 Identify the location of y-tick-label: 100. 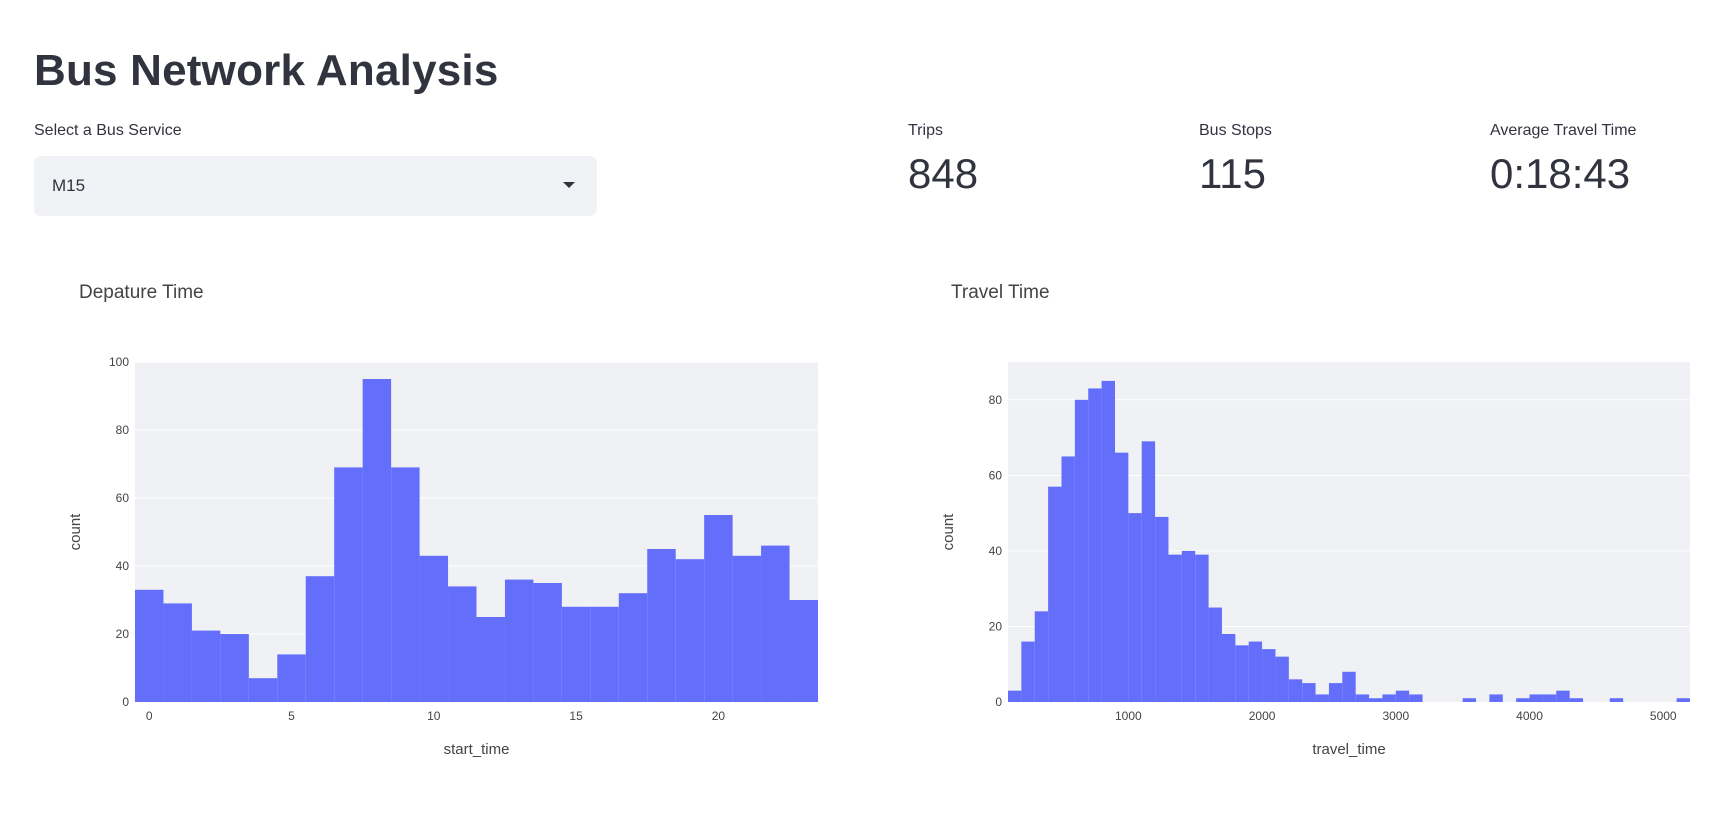
(119, 362).